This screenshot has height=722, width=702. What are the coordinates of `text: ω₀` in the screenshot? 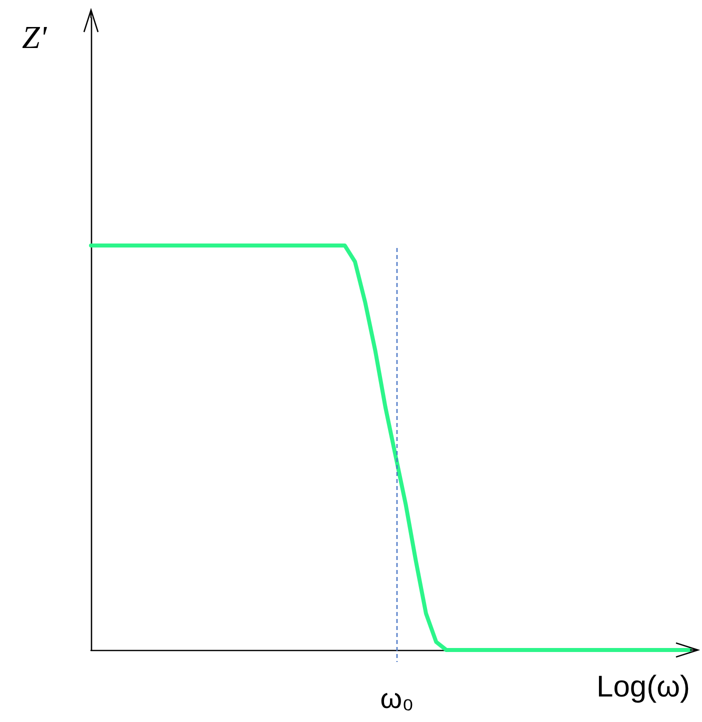 It's located at (397, 698).